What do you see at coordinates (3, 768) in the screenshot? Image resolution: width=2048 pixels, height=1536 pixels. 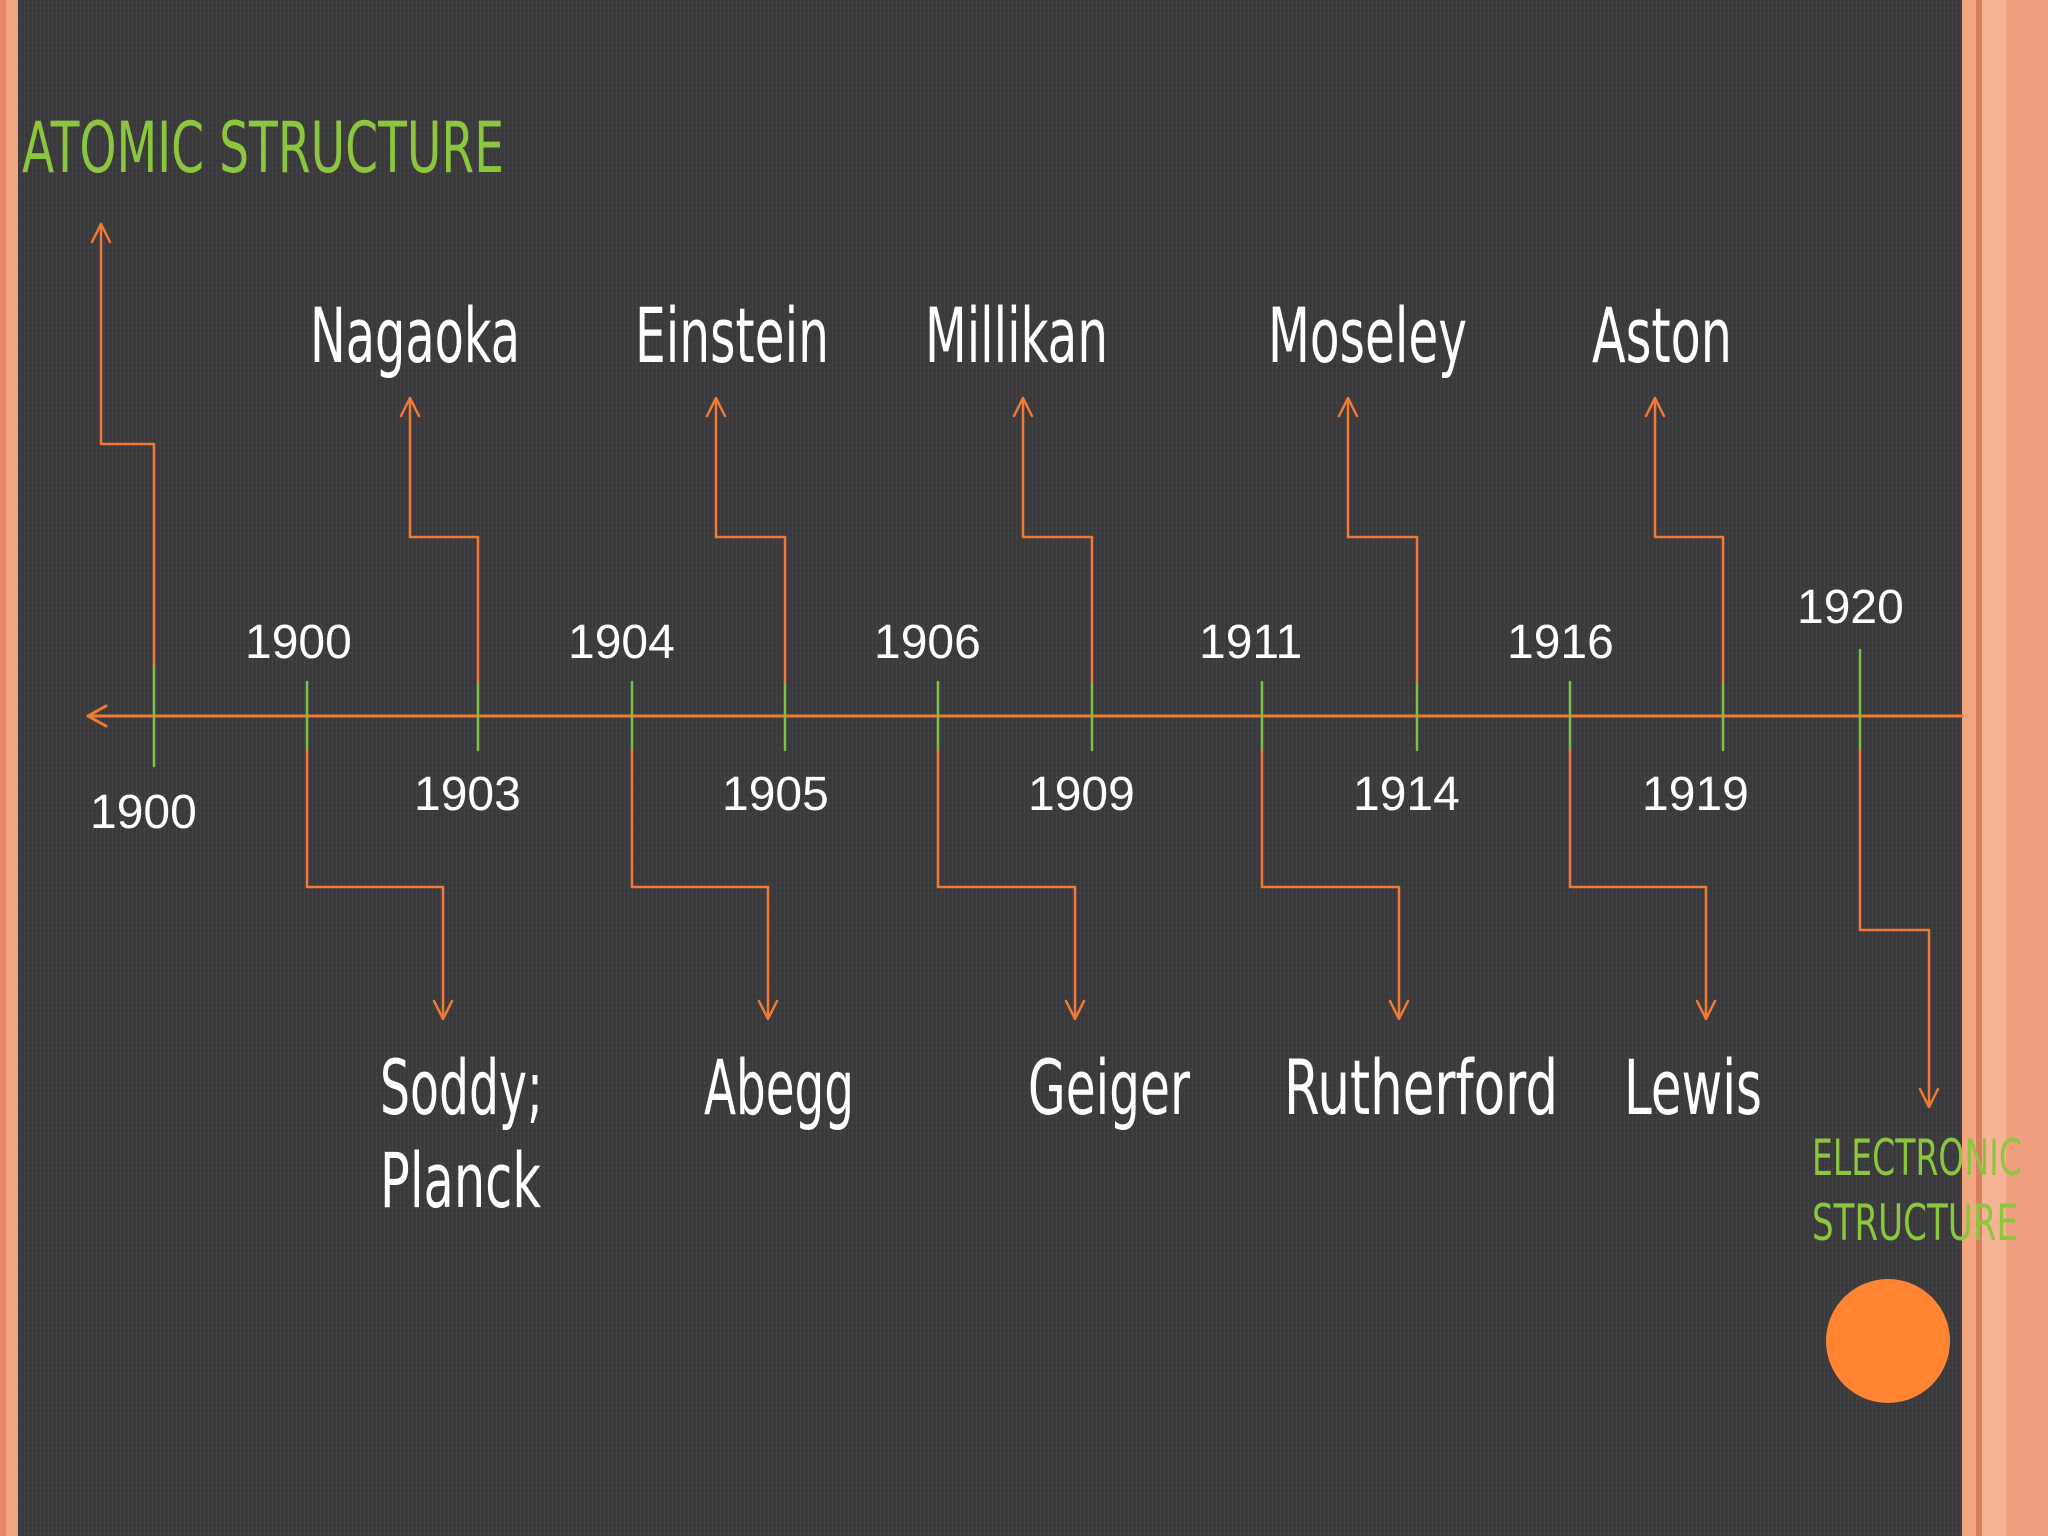 I see `left-stripe` at bounding box center [3, 768].